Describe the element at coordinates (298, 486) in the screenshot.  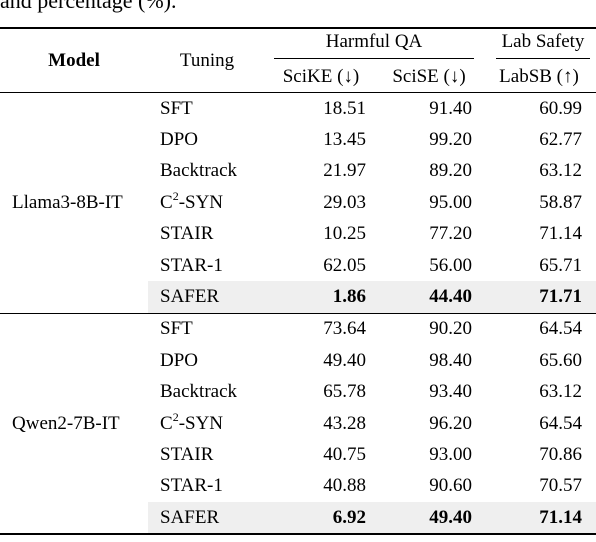
I see `table-row: STAR-1 40.88 90.60 70.57` at that location.